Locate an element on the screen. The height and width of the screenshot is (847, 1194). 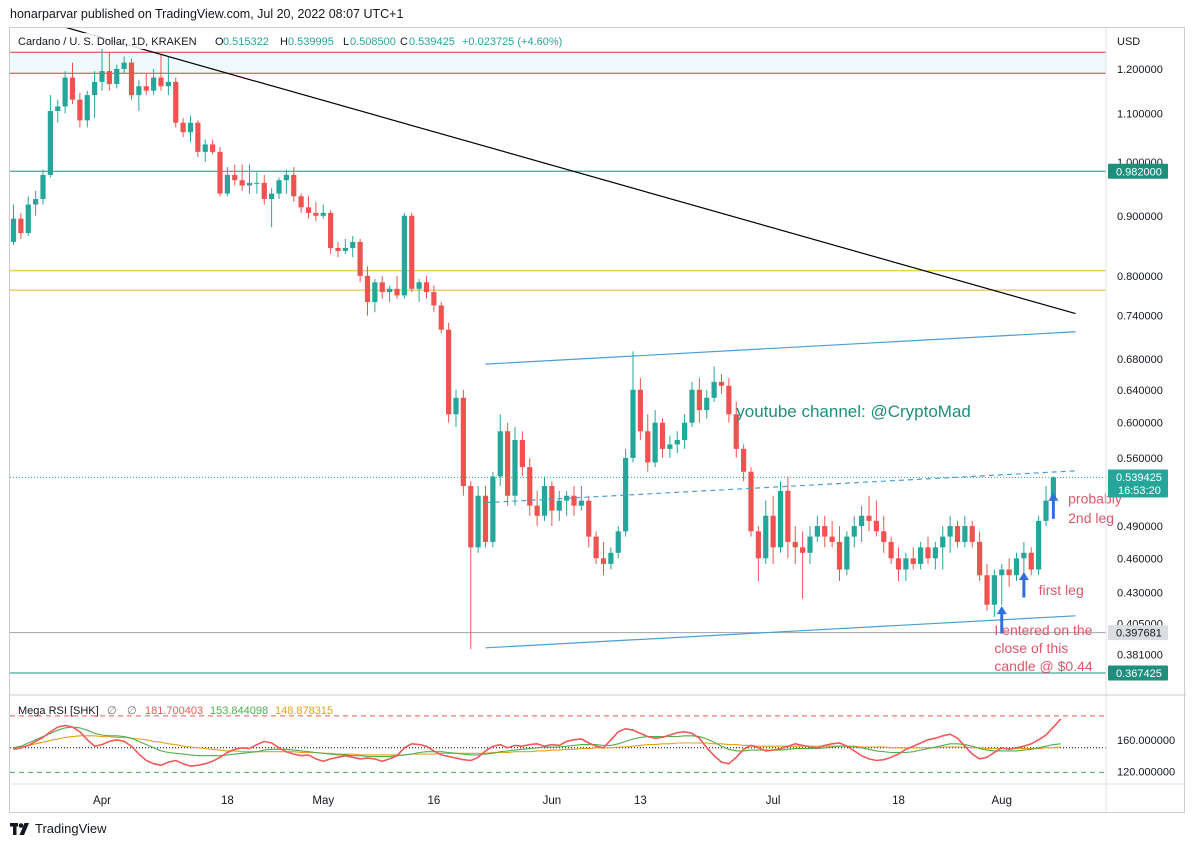
close-label: C is located at coordinates (404, 42).